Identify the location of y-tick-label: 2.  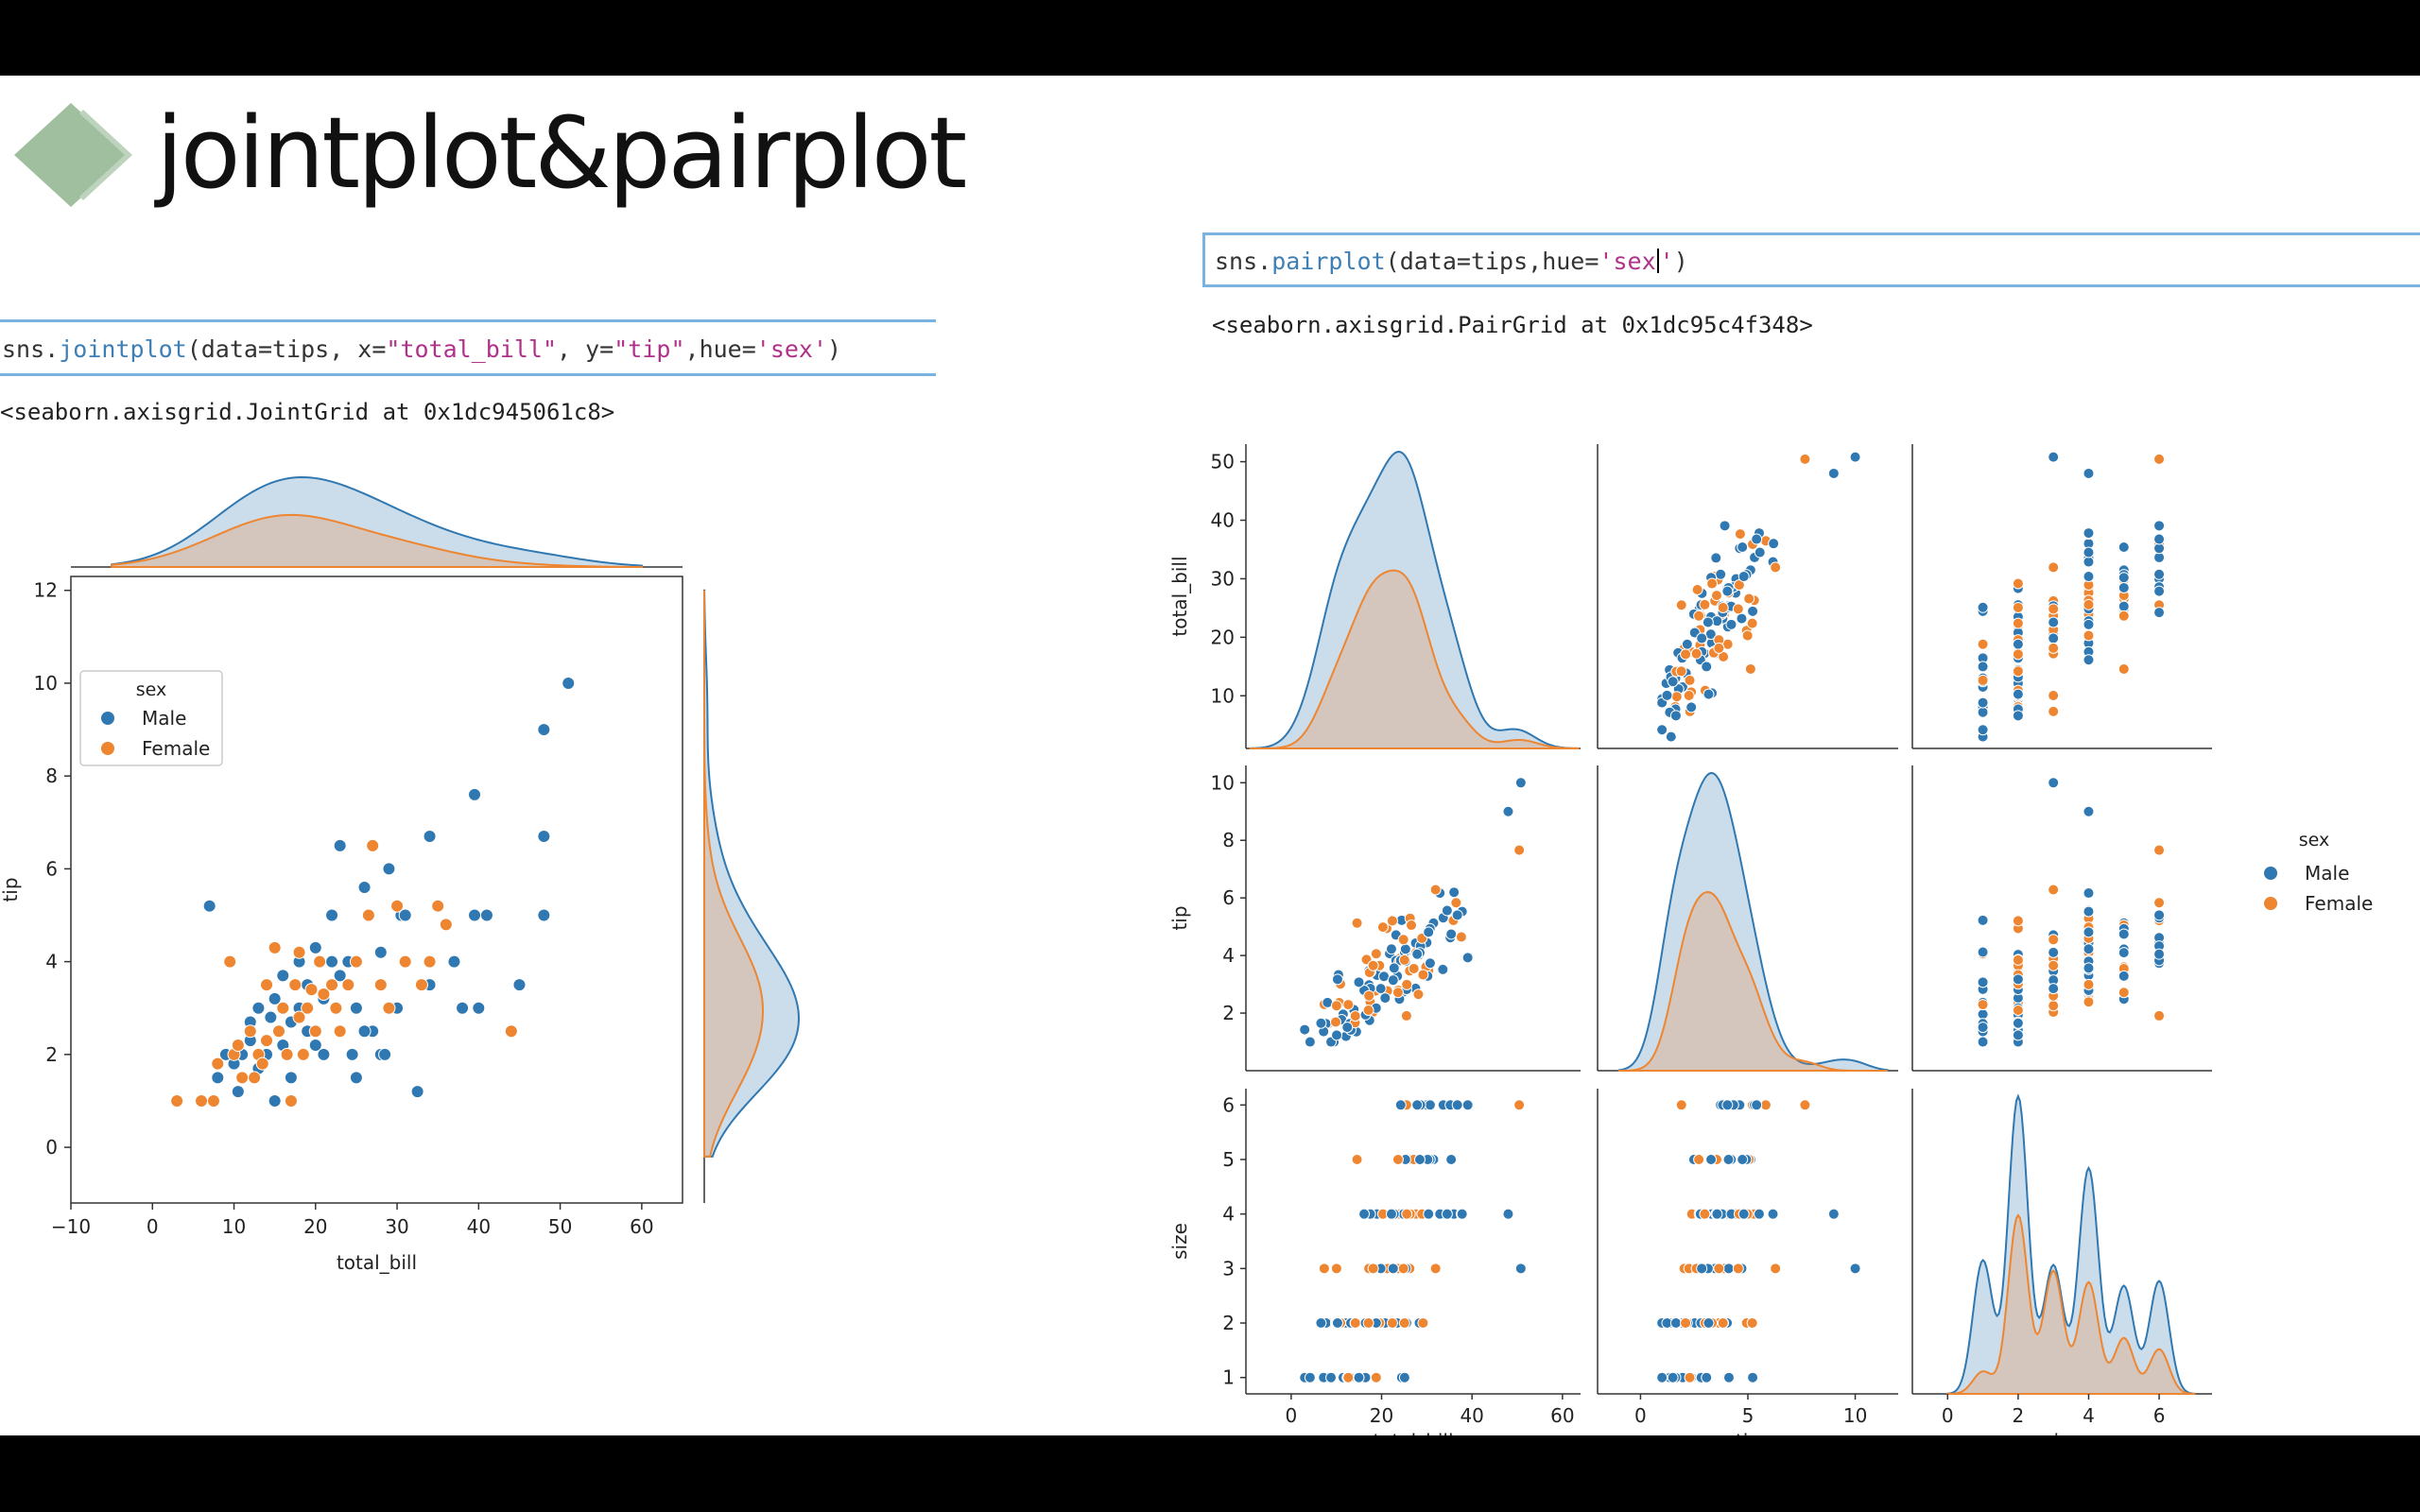
(51, 1054).